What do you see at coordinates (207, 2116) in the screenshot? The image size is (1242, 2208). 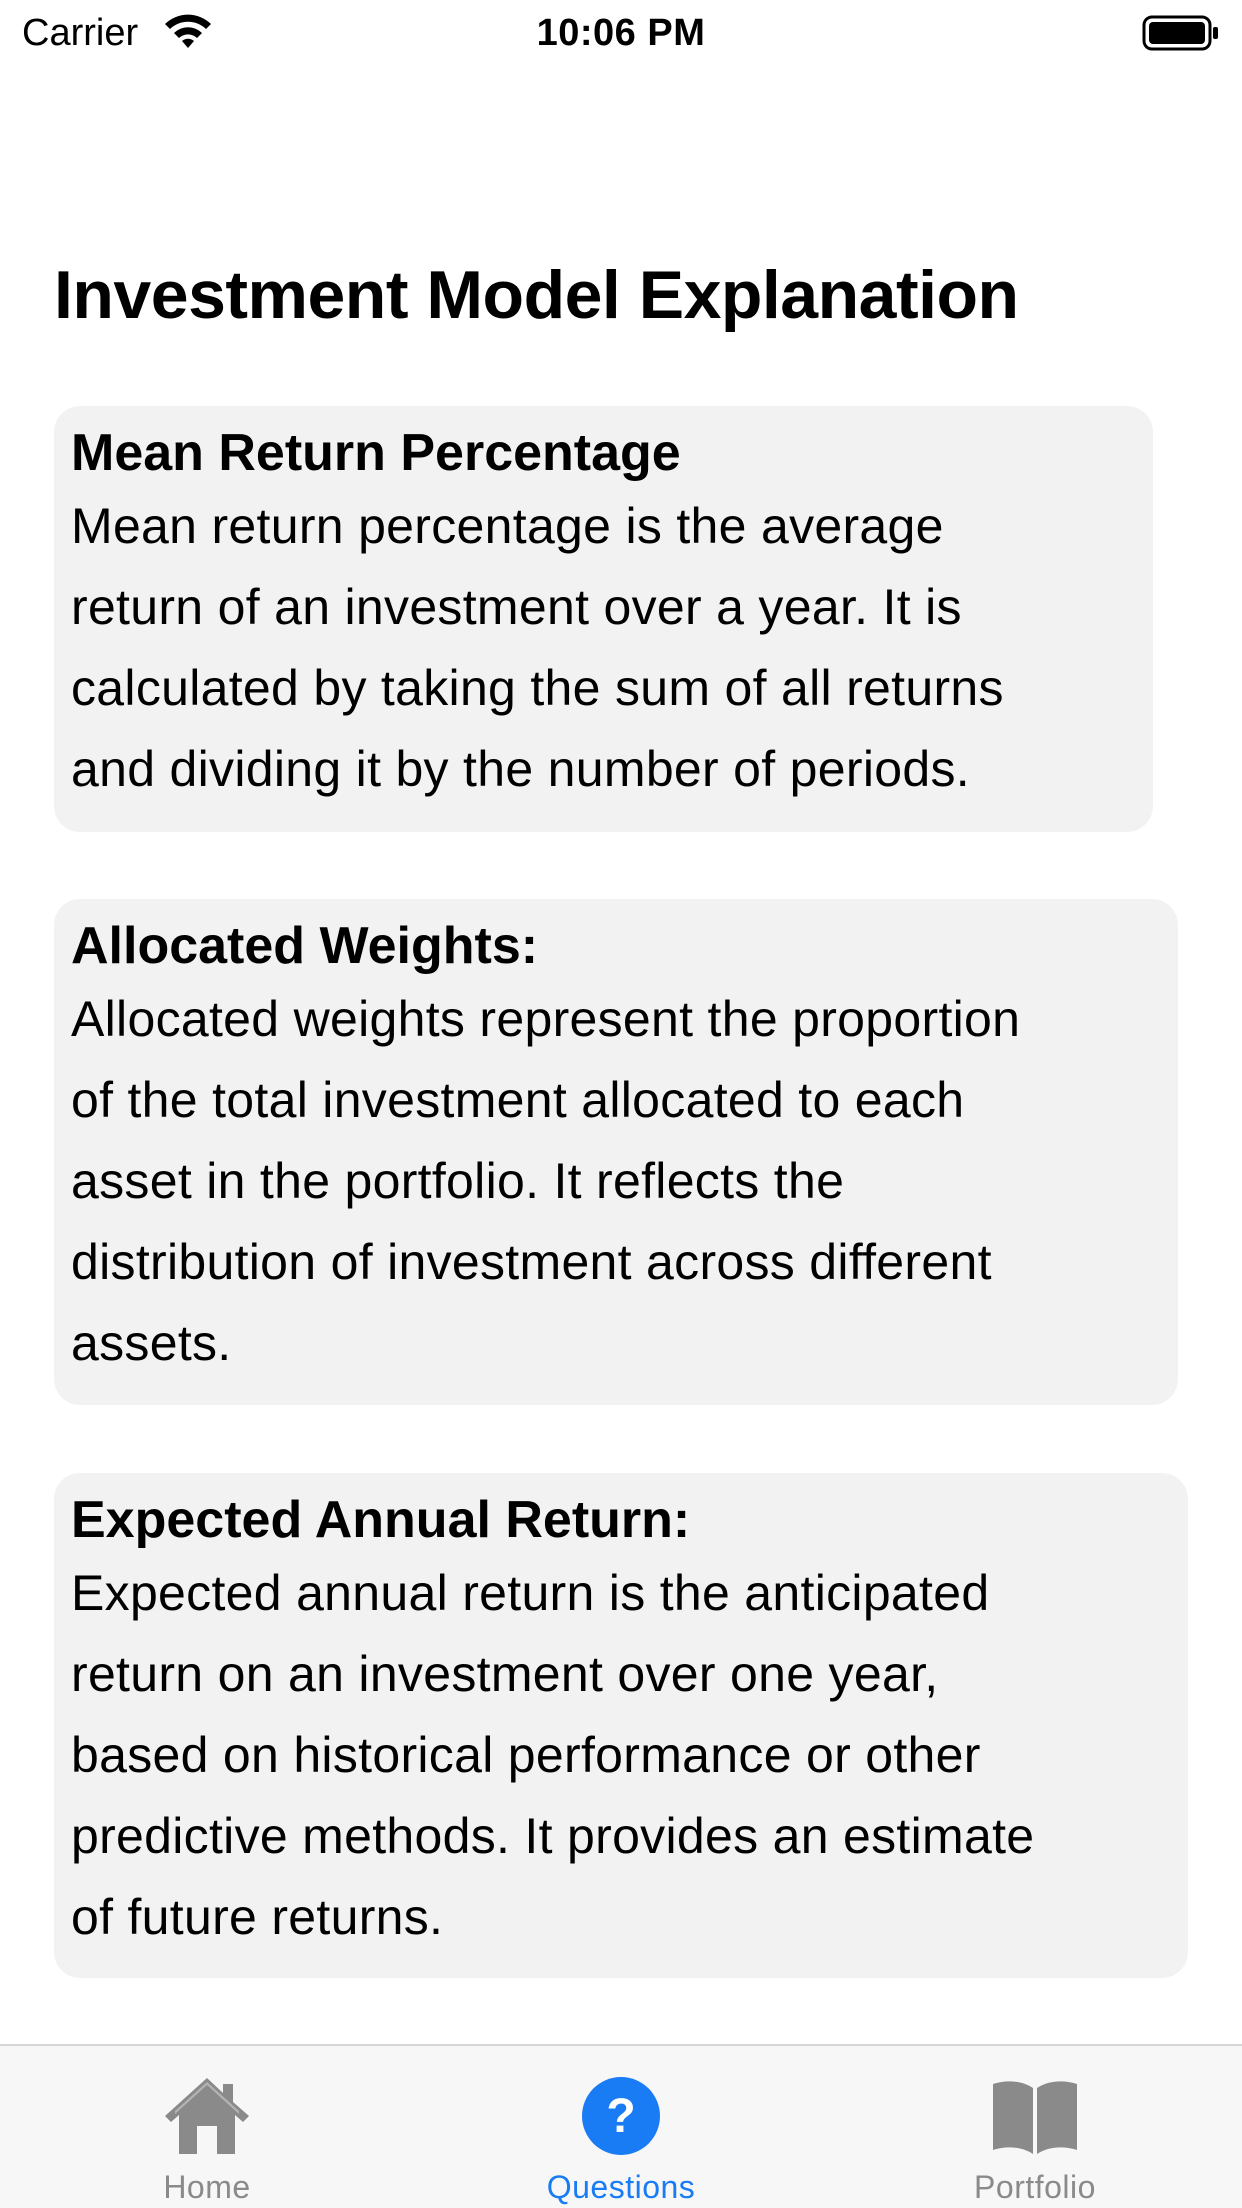 I see `home-icon` at bounding box center [207, 2116].